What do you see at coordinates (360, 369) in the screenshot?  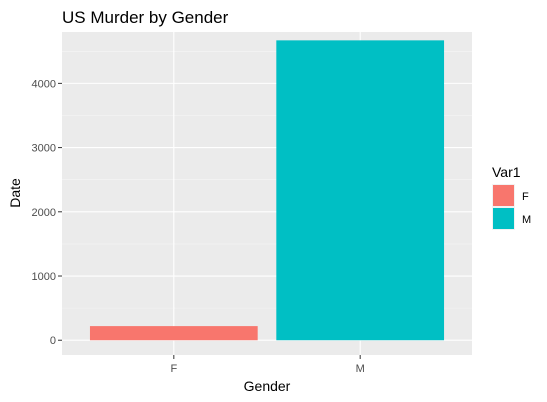 I see `x-tick-label: M` at bounding box center [360, 369].